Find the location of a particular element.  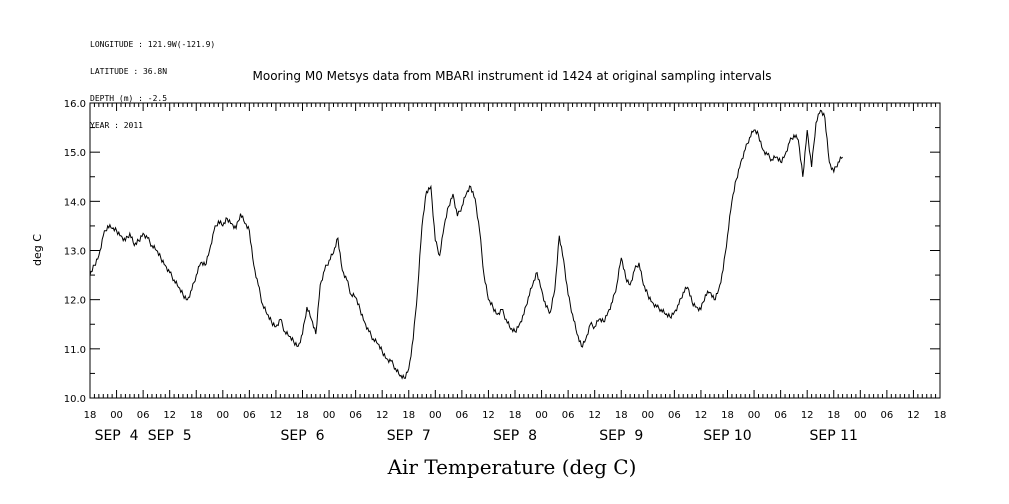

x-date-label: SEP 10 is located at coordinates (727, 436).